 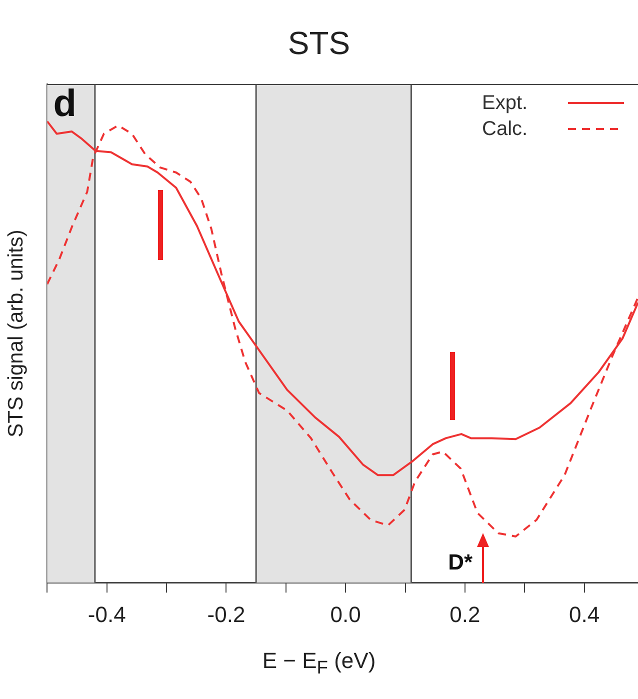 What do you see at coordinates (505, 103) in the screenshot?
I see `legend-label: Expt.` at bounding box center [505, 103].